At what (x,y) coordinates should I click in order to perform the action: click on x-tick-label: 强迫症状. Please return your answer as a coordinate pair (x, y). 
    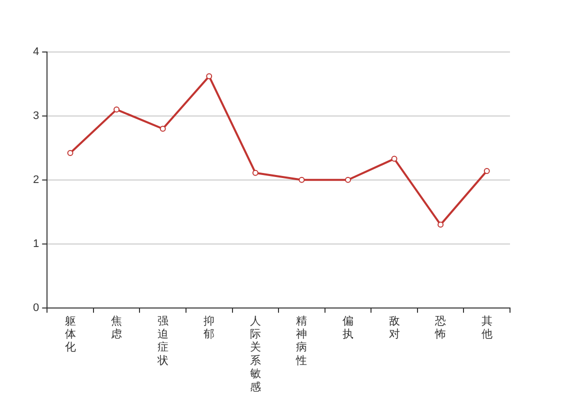
    Looking at the image, I should click on (162, 340).